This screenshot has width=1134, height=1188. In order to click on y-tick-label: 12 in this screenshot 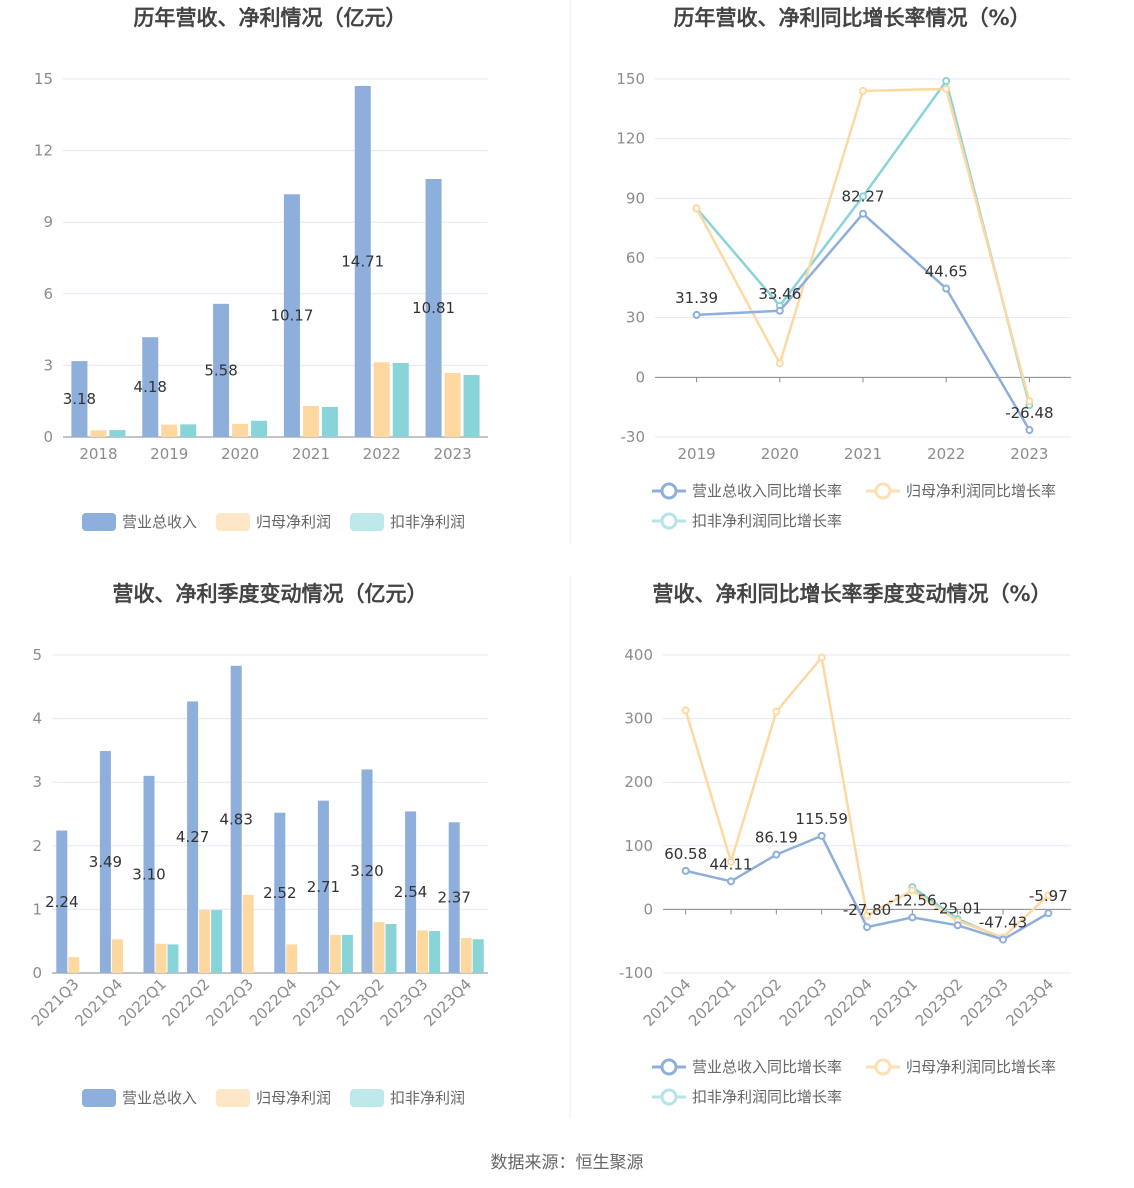, I will do `click(43, 151)`.